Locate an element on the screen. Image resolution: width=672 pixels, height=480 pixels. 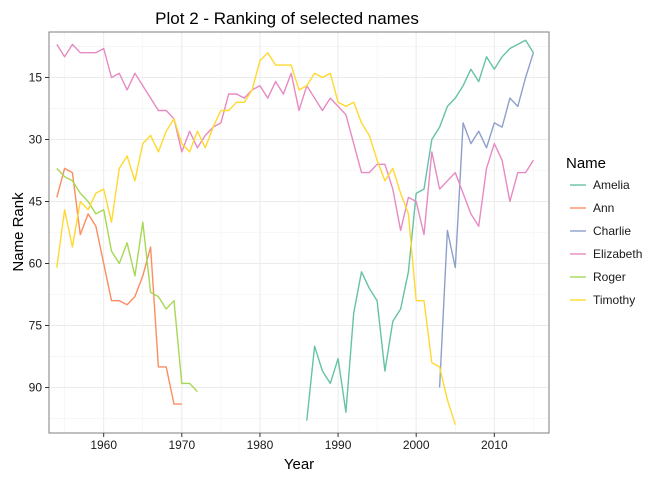
y-axis-title: Name Rank is located at coordinates (18, 232).